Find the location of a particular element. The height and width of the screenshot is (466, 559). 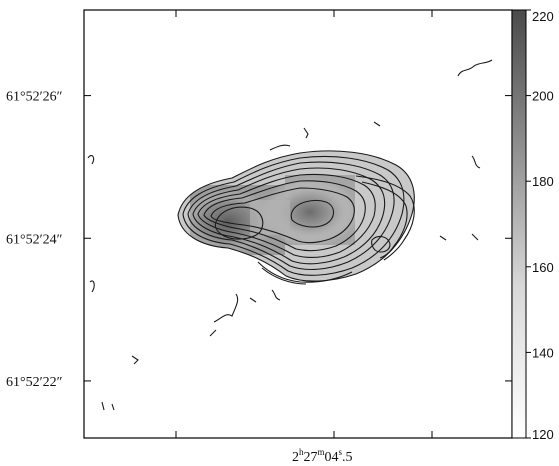

x-tick-fraction: .5 is located at coordinates (347, 457).